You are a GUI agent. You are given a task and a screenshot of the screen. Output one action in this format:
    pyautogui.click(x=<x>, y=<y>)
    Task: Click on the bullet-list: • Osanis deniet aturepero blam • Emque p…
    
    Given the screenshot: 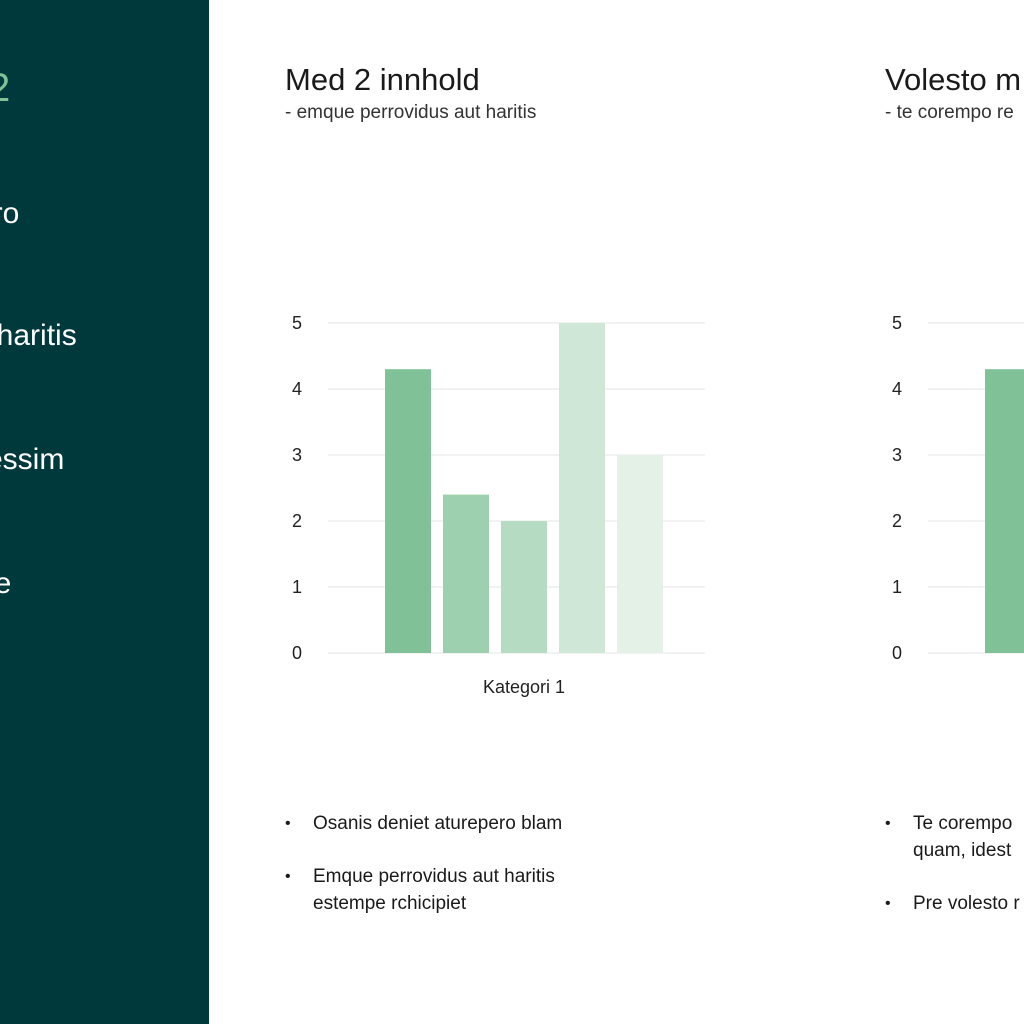 What is the action you would take?
    pyautogui.click(x=505, y=876)
    